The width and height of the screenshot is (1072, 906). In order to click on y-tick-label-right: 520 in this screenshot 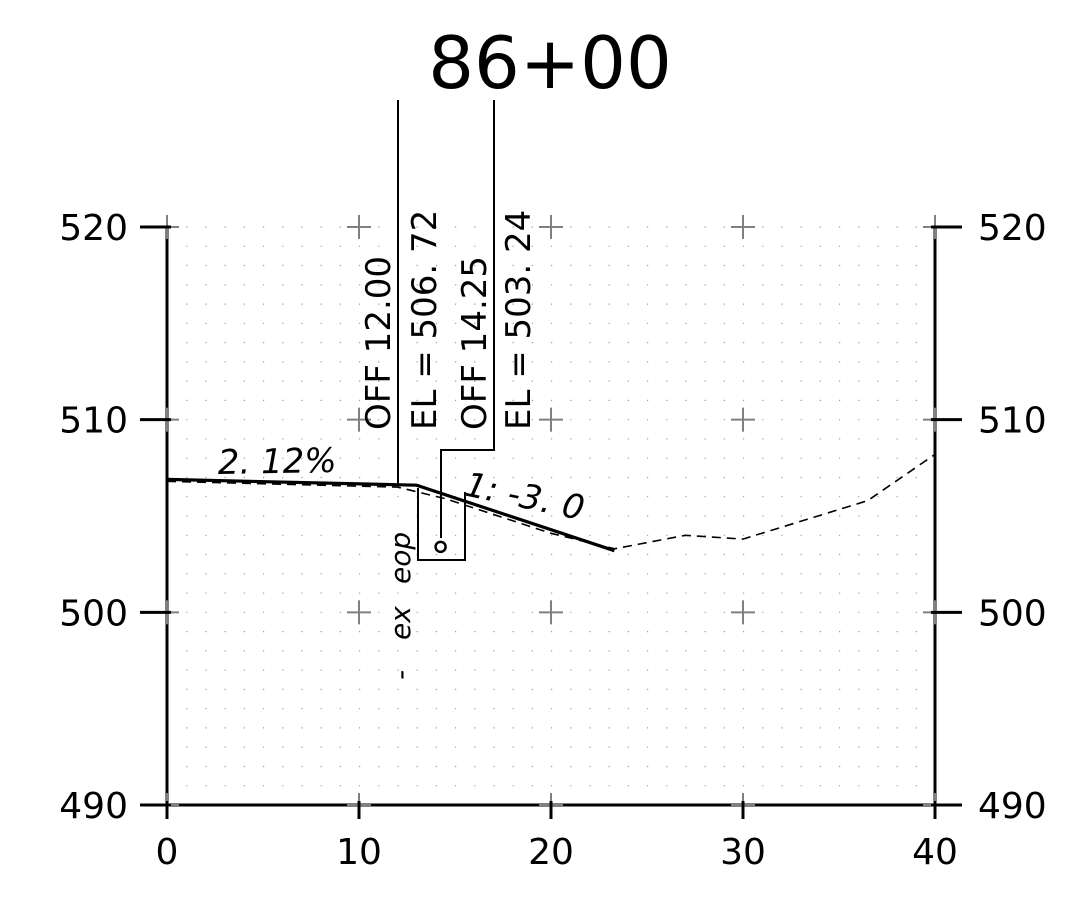, I will do `click(1012, 228)`.